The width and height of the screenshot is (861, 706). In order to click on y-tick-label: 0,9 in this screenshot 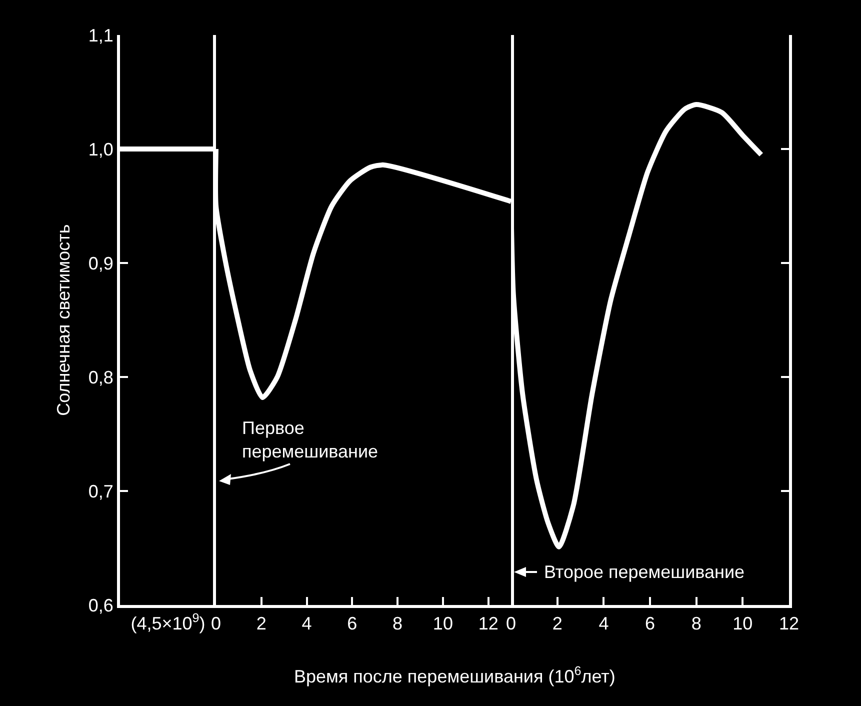, I will do `click(101, 263)`.